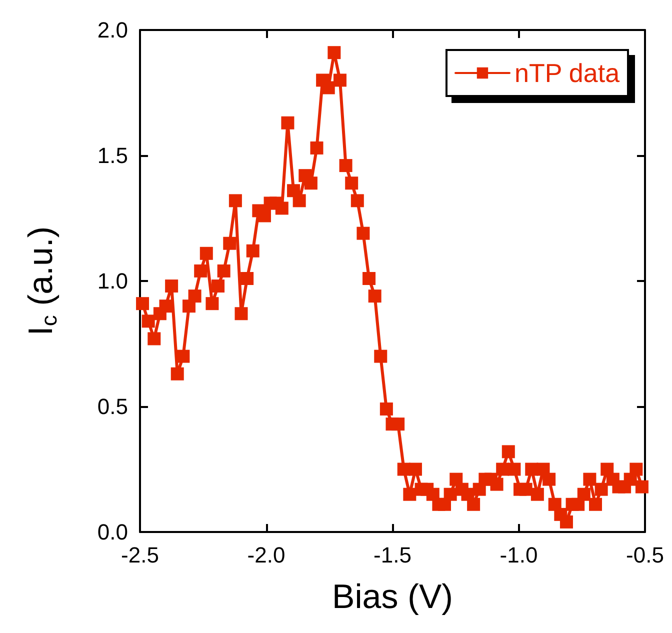 The width and height of the screenshot is (672, 633). What do you see at coordinates (519, 555) in the screenshot?
I see `x-tick-label: -1.0` at bounding box center [519, 555].